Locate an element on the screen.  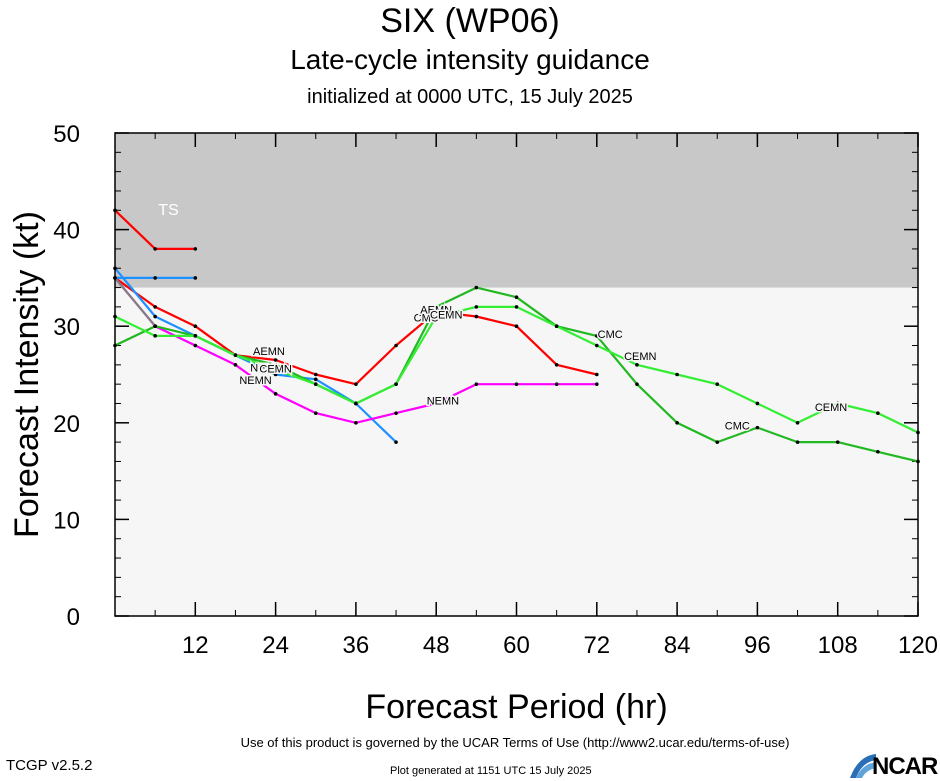
series-inline-label: NGX is located at coordinates (262, 369).